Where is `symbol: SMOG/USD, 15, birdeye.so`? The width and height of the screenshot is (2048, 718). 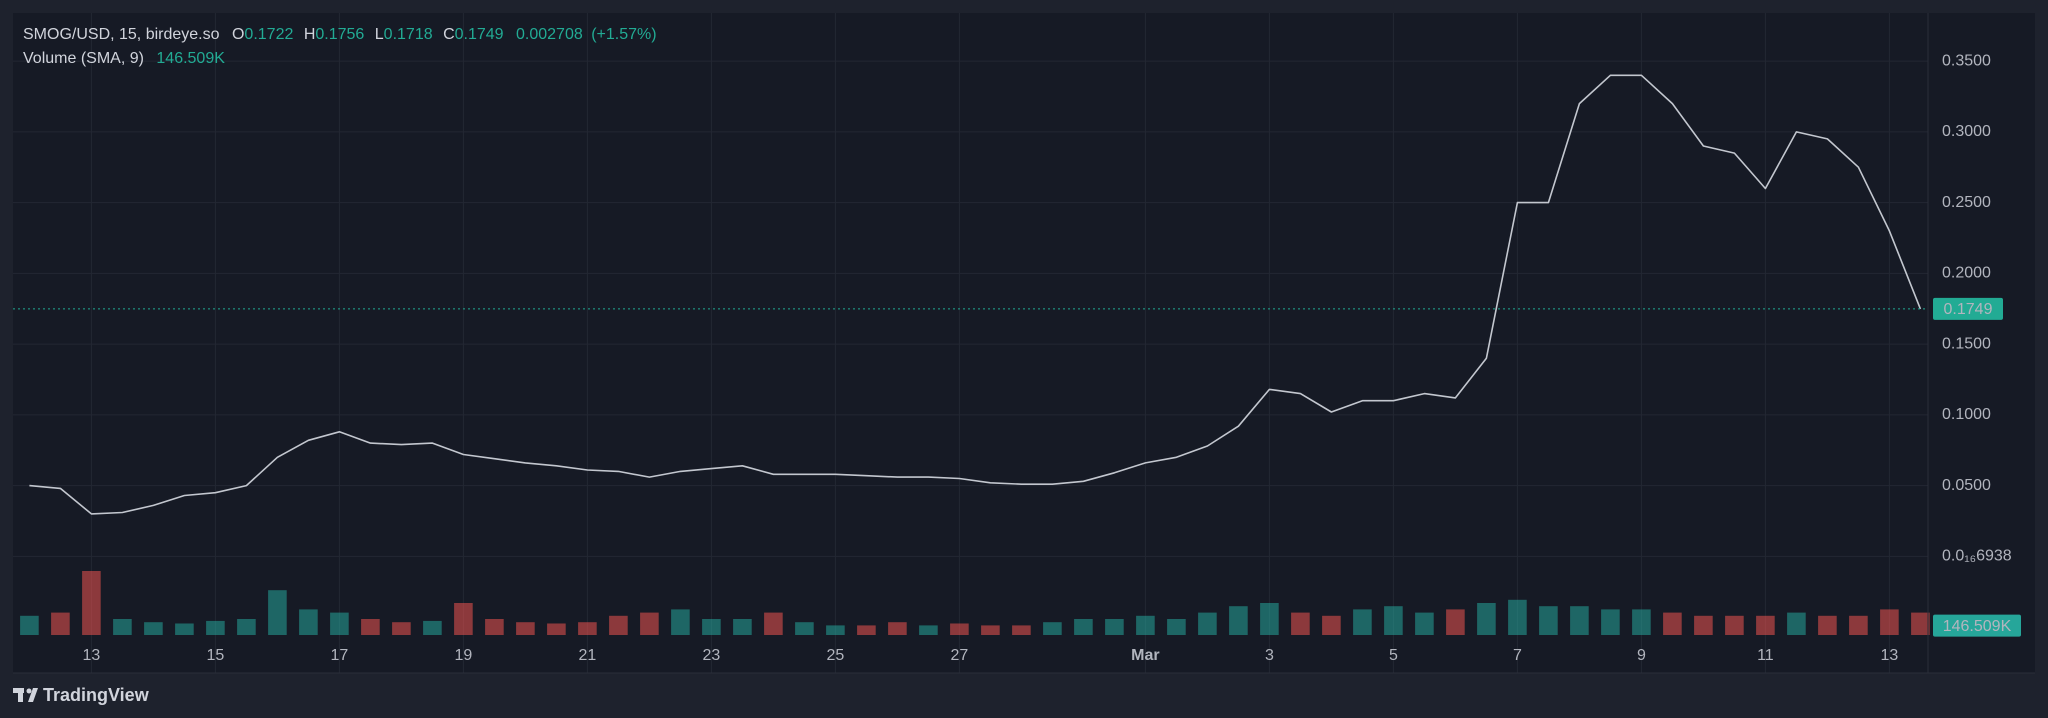
symbol: SMOG/USD, 15, birdeye.so is located at coordinates (121, 34).